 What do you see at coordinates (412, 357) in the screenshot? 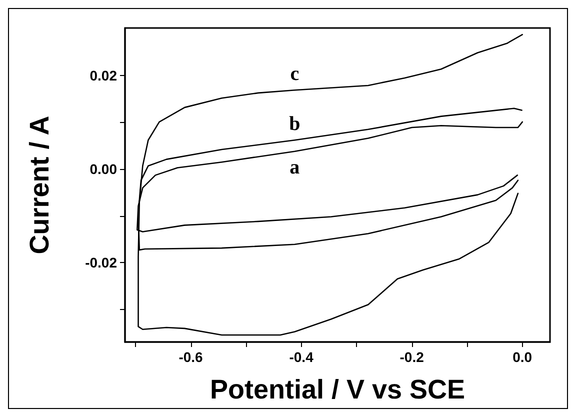
I see `x-tick-label: -0.2` at bounding box center [412, 357].